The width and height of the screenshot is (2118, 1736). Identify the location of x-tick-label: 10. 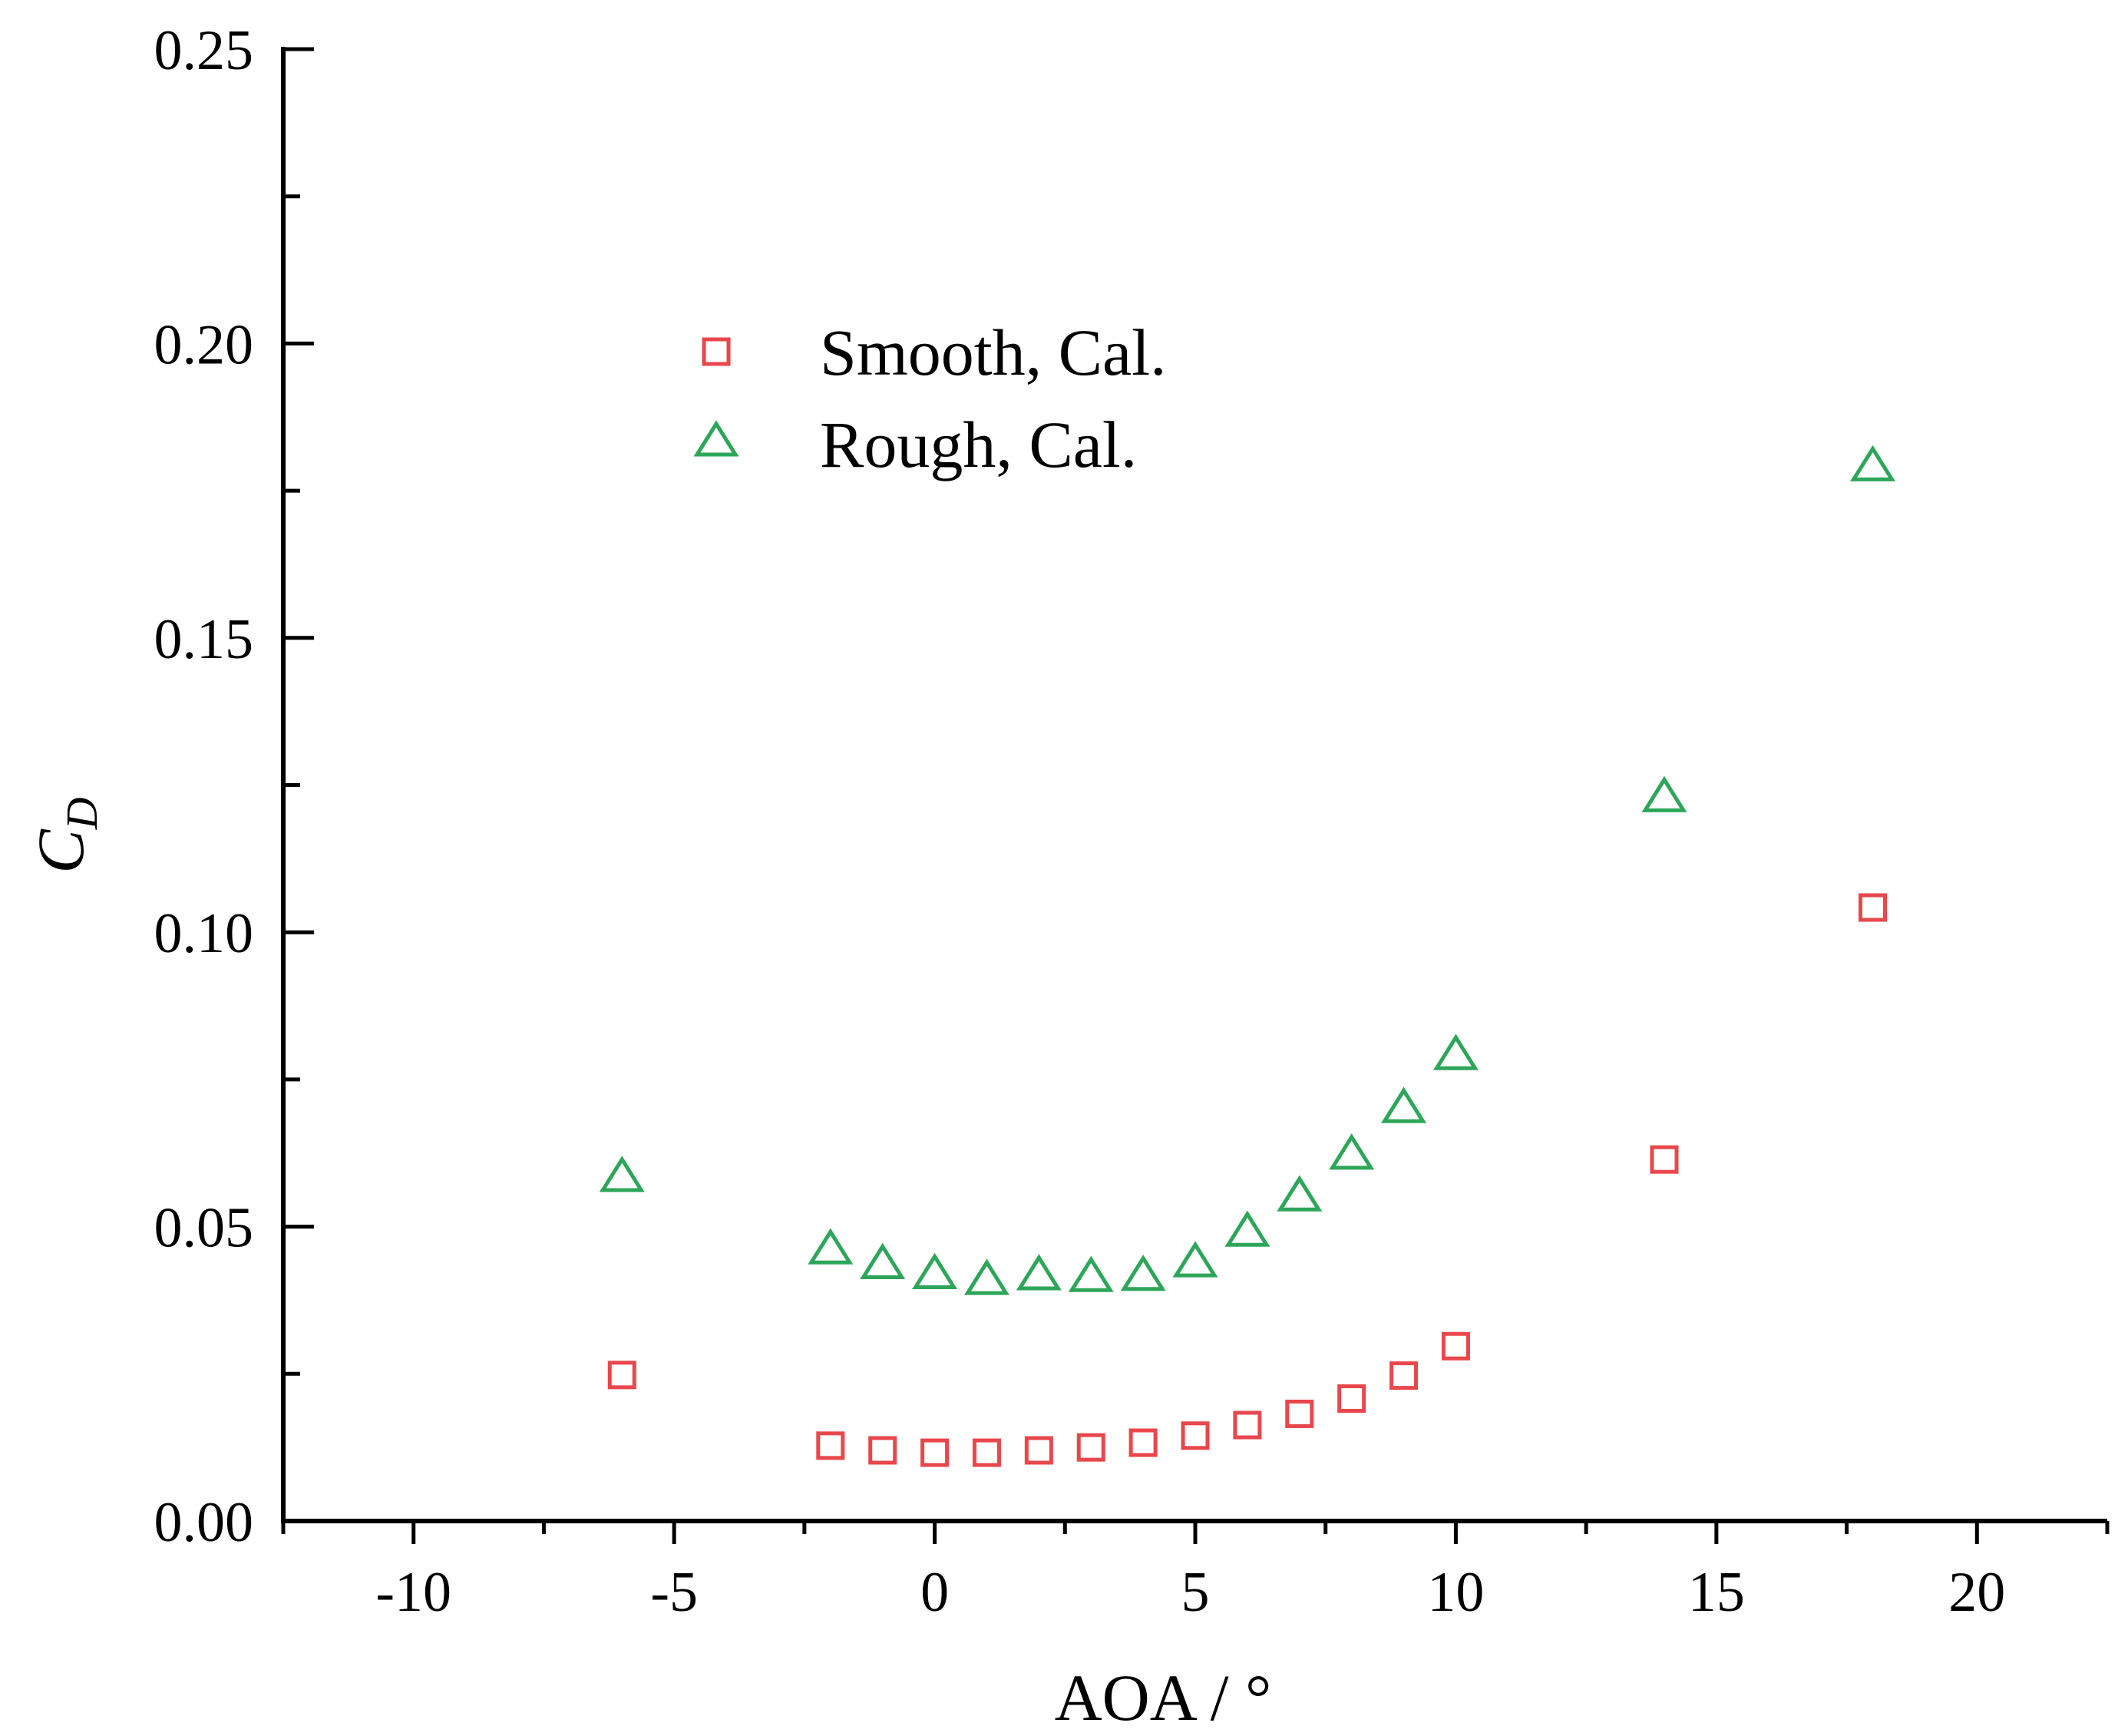
(1455, 1592).